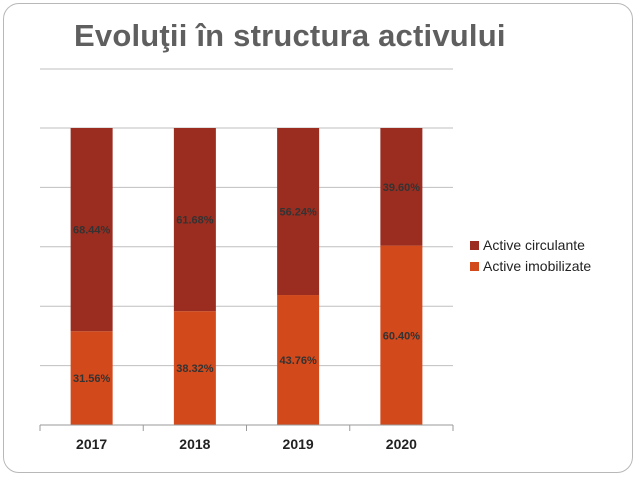 This screenshot has width=638, height=478. What do you see at coordinates (530, 255) in the screenshot?
I see `legend: Active circulante Active imobilizate` at bounding box center [530, 255].